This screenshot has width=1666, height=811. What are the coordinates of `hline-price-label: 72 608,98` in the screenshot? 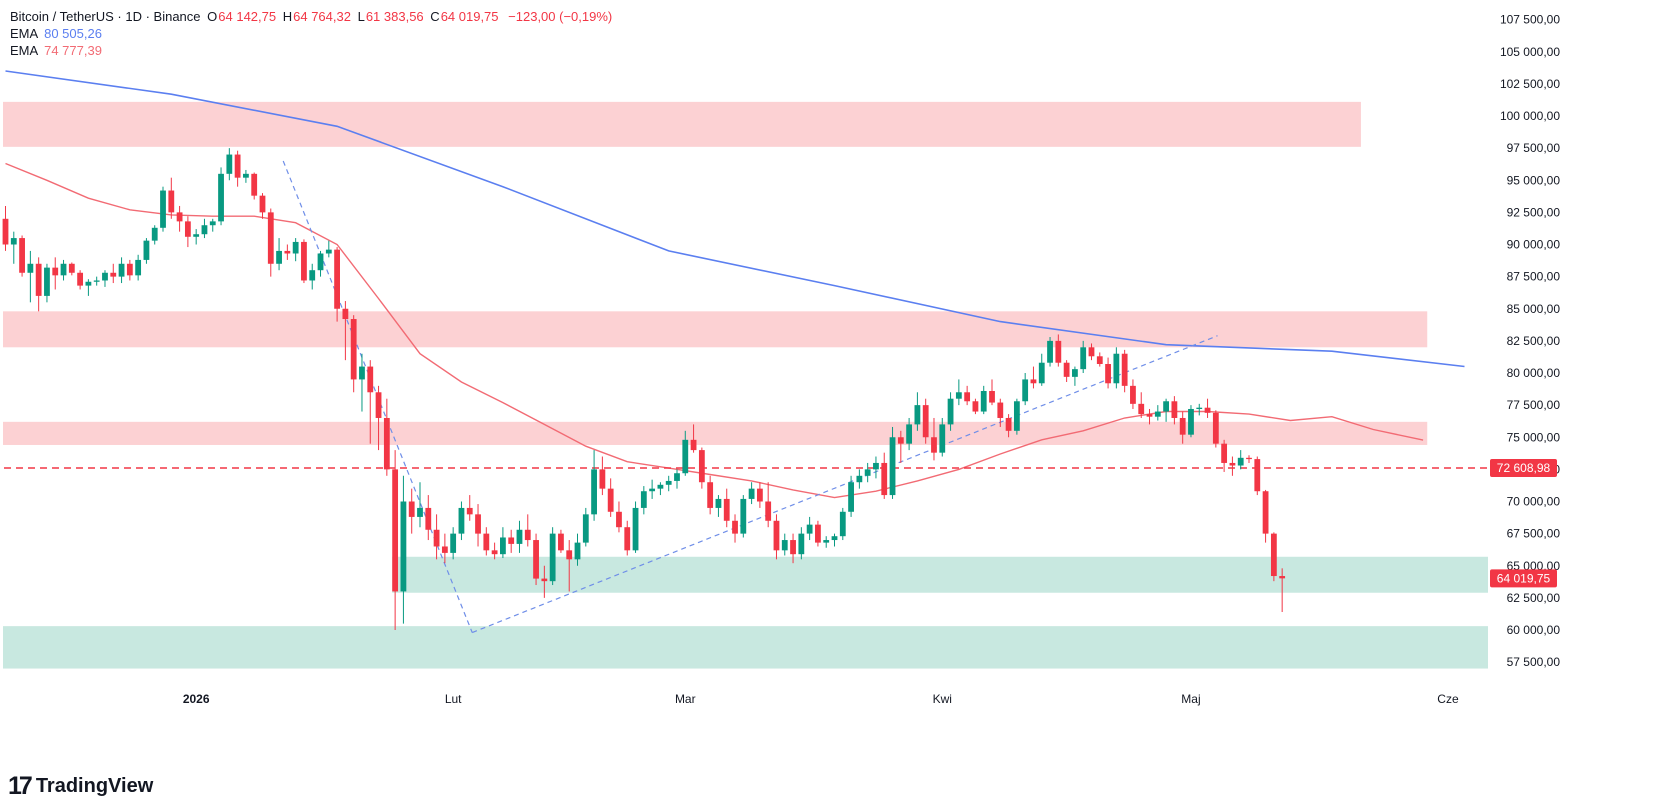 It's located at (1523, 467).